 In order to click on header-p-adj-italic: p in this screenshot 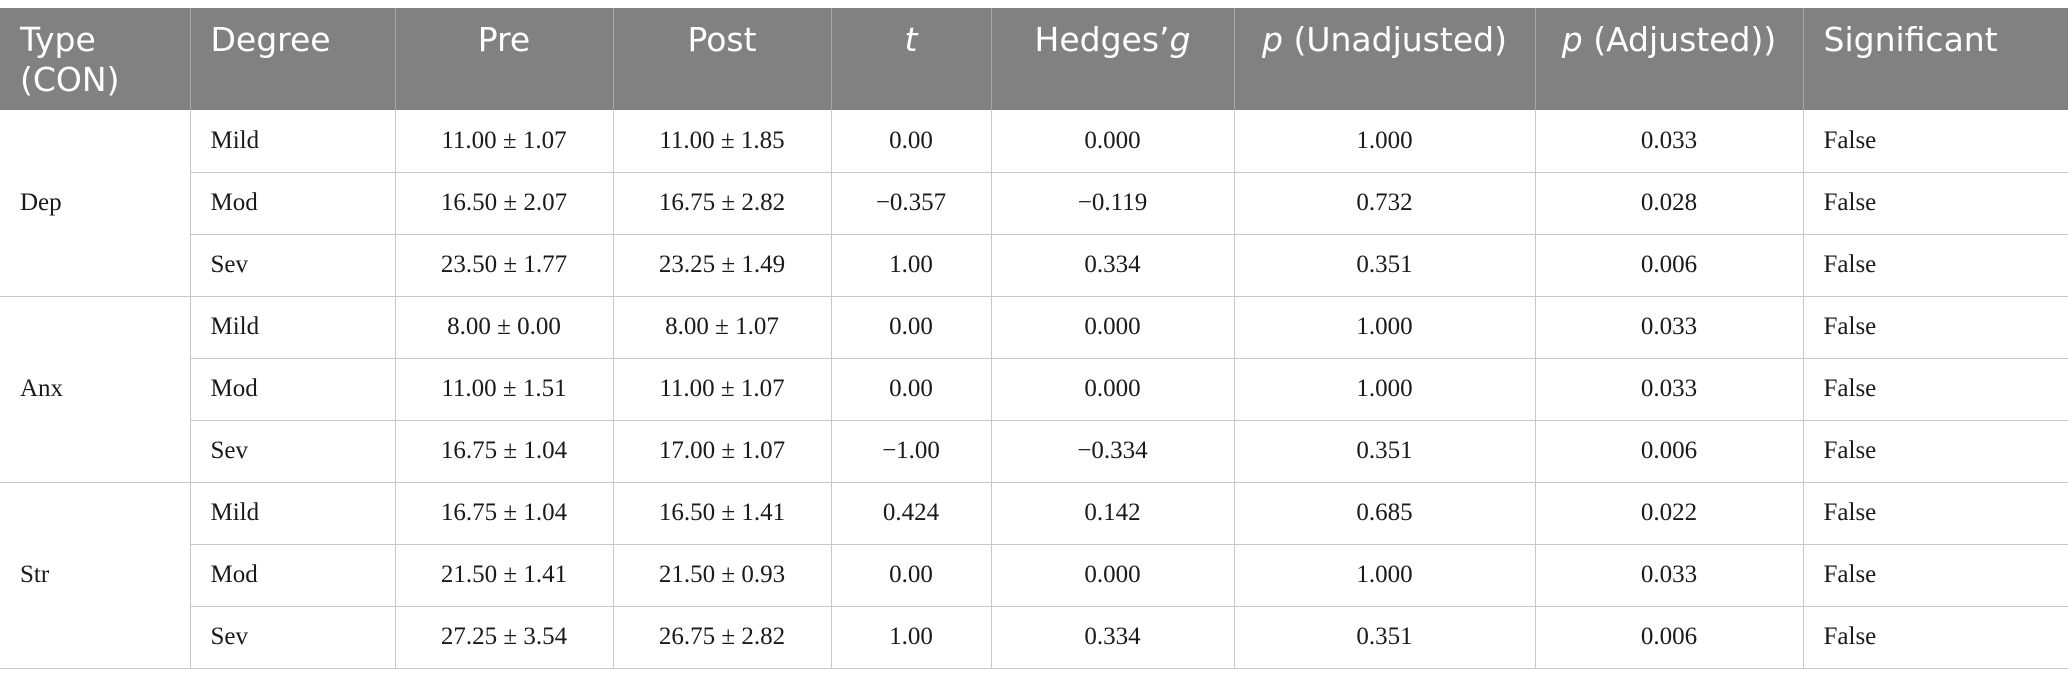, I will do `click(1572, 39)`.